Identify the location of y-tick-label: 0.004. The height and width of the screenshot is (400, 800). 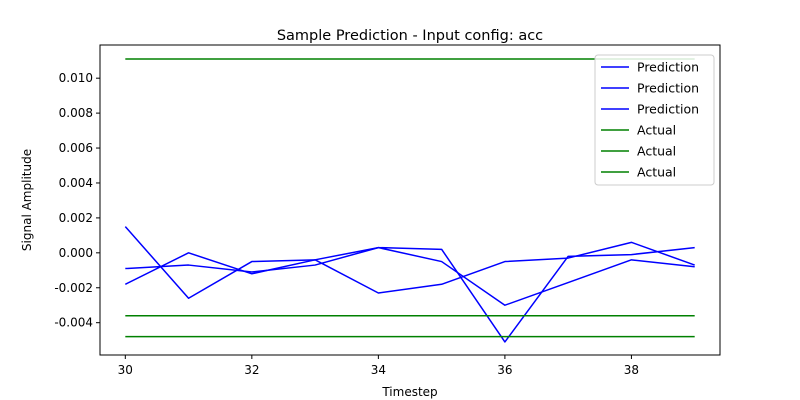
(76, 183).